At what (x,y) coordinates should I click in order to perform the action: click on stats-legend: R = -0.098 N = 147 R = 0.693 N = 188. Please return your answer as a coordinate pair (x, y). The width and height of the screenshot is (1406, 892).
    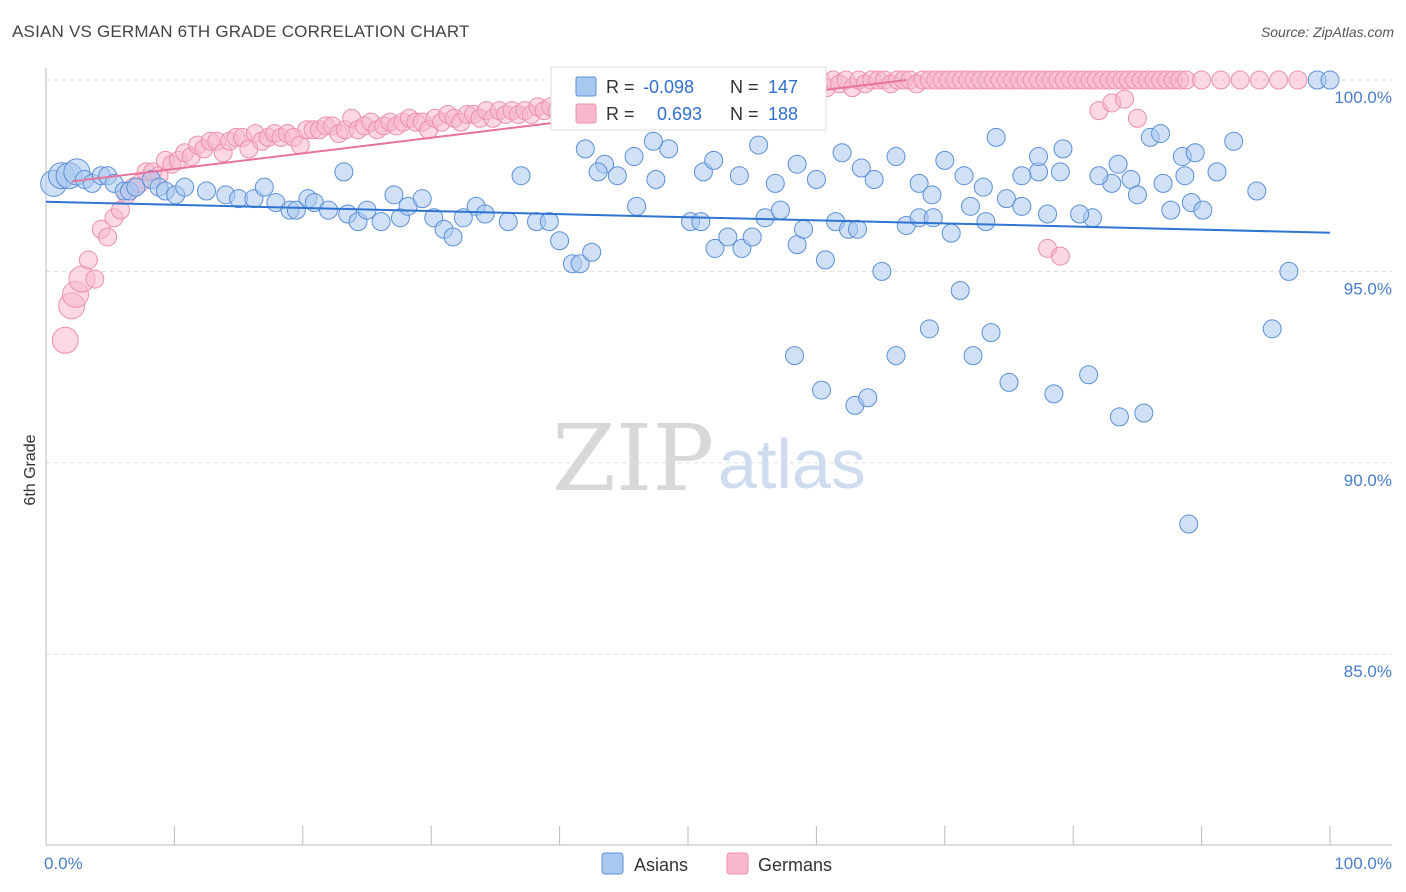
    Looking at the image, I should click on (688, 98).